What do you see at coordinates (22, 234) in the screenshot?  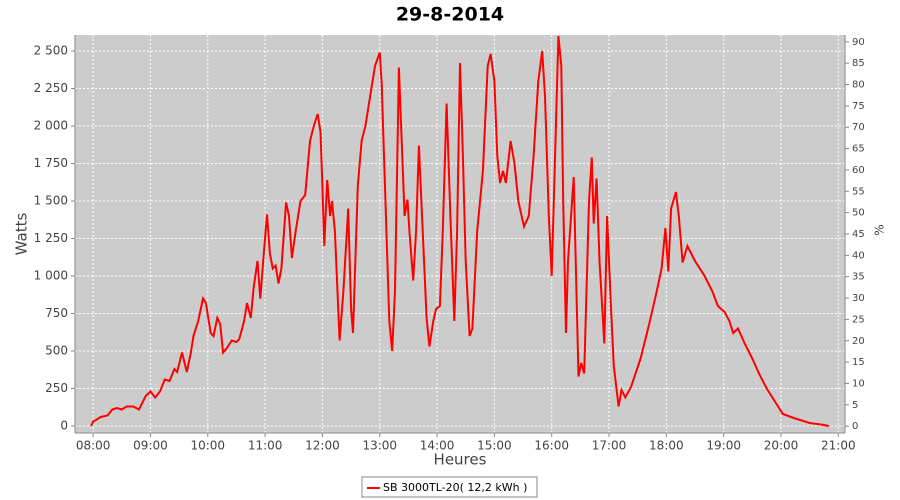 I see `y-axis-label: Watts` at bounding box center [22, 234].